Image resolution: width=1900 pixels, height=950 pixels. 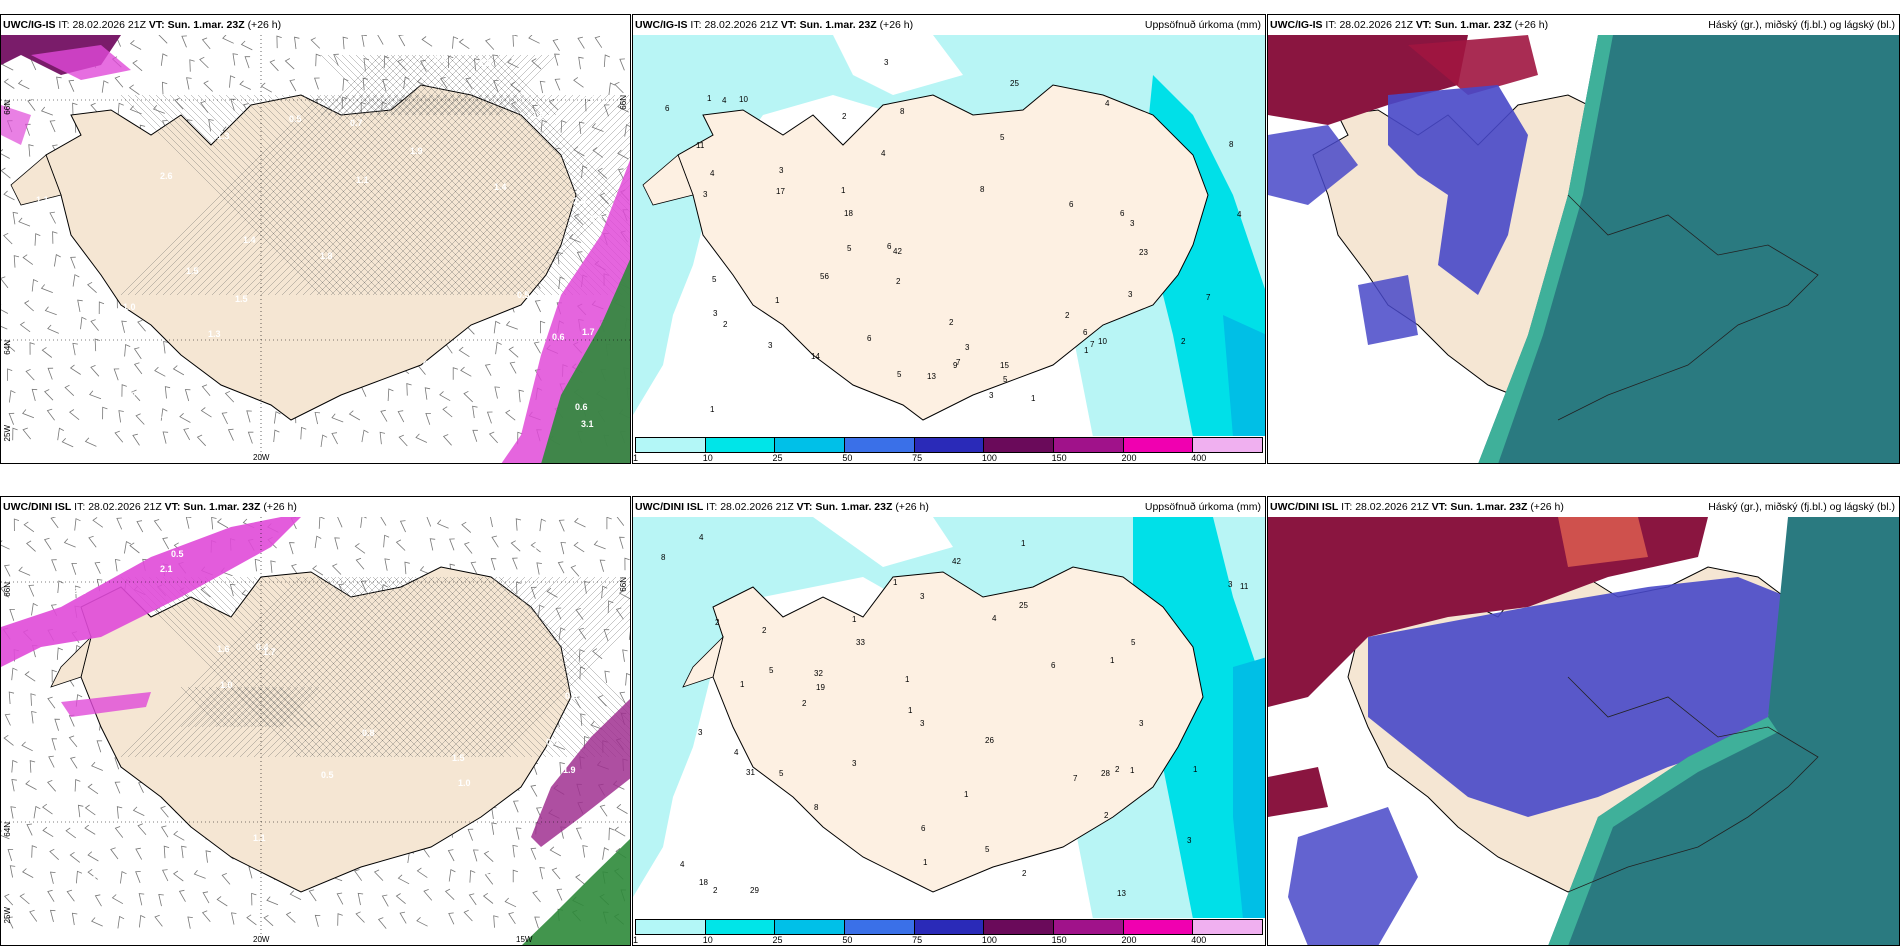 What do you see at coordinates (948, 940) in the screenshot?
I see `colorbar-ticks: 1 10 25 50 75 100 150 200 400` at bounding box center [948, 940].